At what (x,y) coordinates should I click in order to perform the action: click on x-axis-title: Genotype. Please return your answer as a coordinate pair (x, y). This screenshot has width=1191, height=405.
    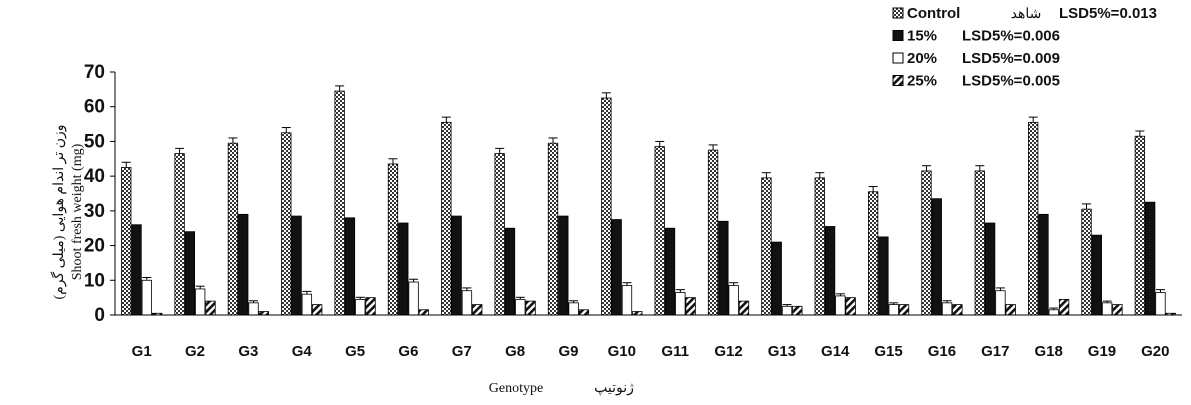
    Looking at the image, I should click on (516, 388).